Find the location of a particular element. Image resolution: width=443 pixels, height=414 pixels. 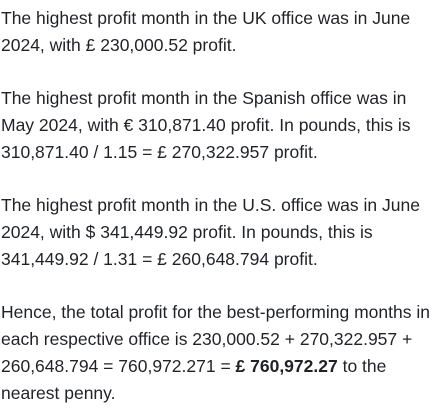

rounding-note: to the nearest penny. is located at coordinates (194, 379).